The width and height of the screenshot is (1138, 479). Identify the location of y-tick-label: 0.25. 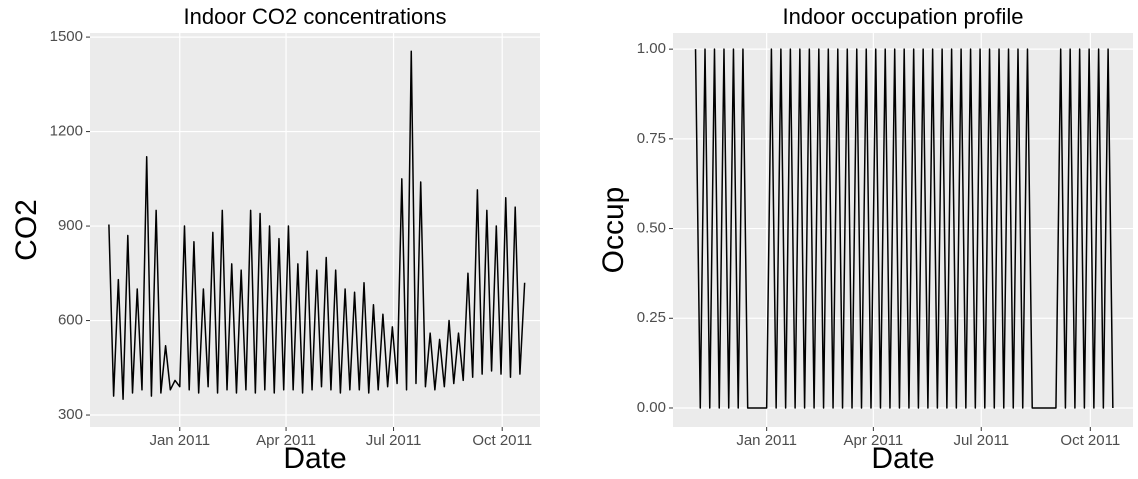
(651, 317).